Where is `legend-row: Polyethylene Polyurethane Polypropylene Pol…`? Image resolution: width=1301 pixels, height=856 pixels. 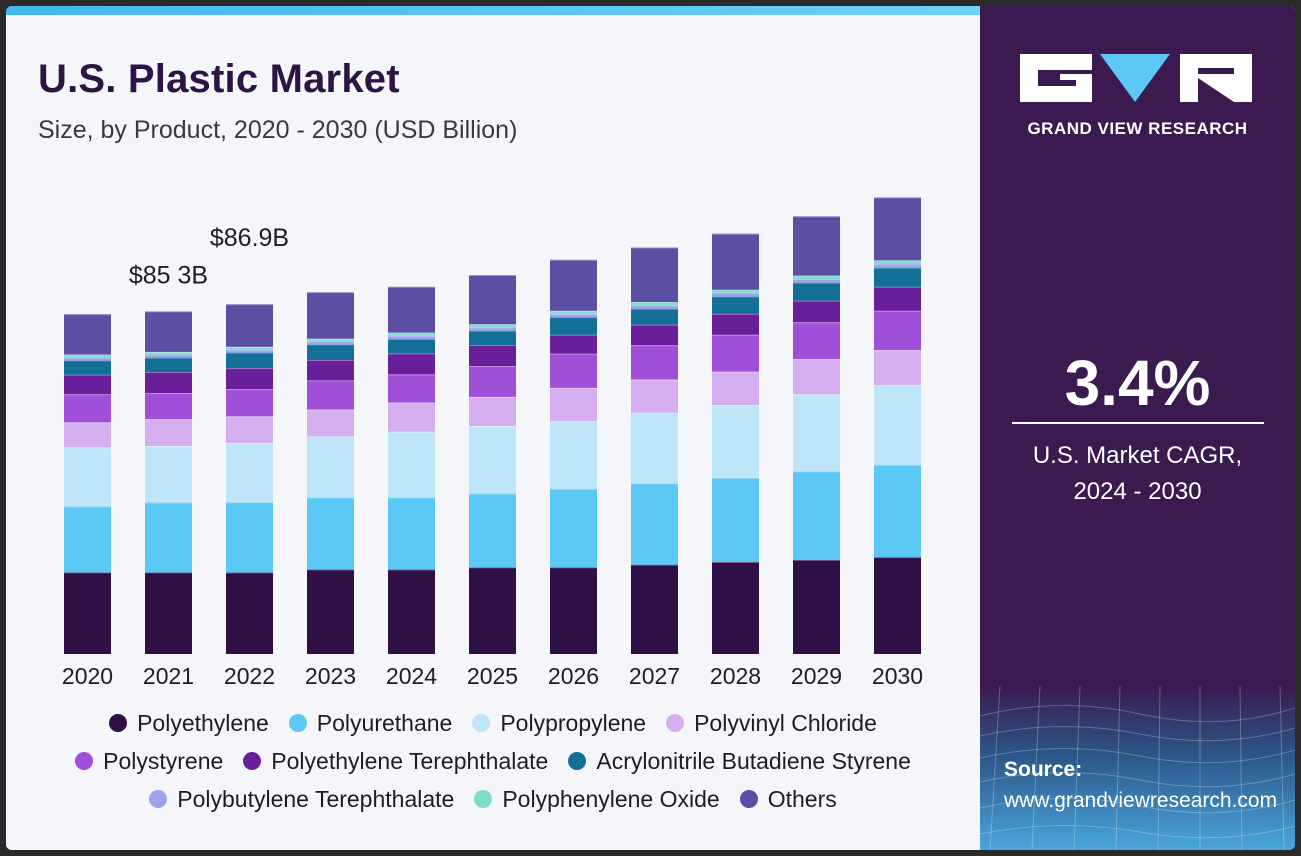
legend-row: Polyethylene Polyurethane Polypropylene Pol… is located at coordinates (493, 723).